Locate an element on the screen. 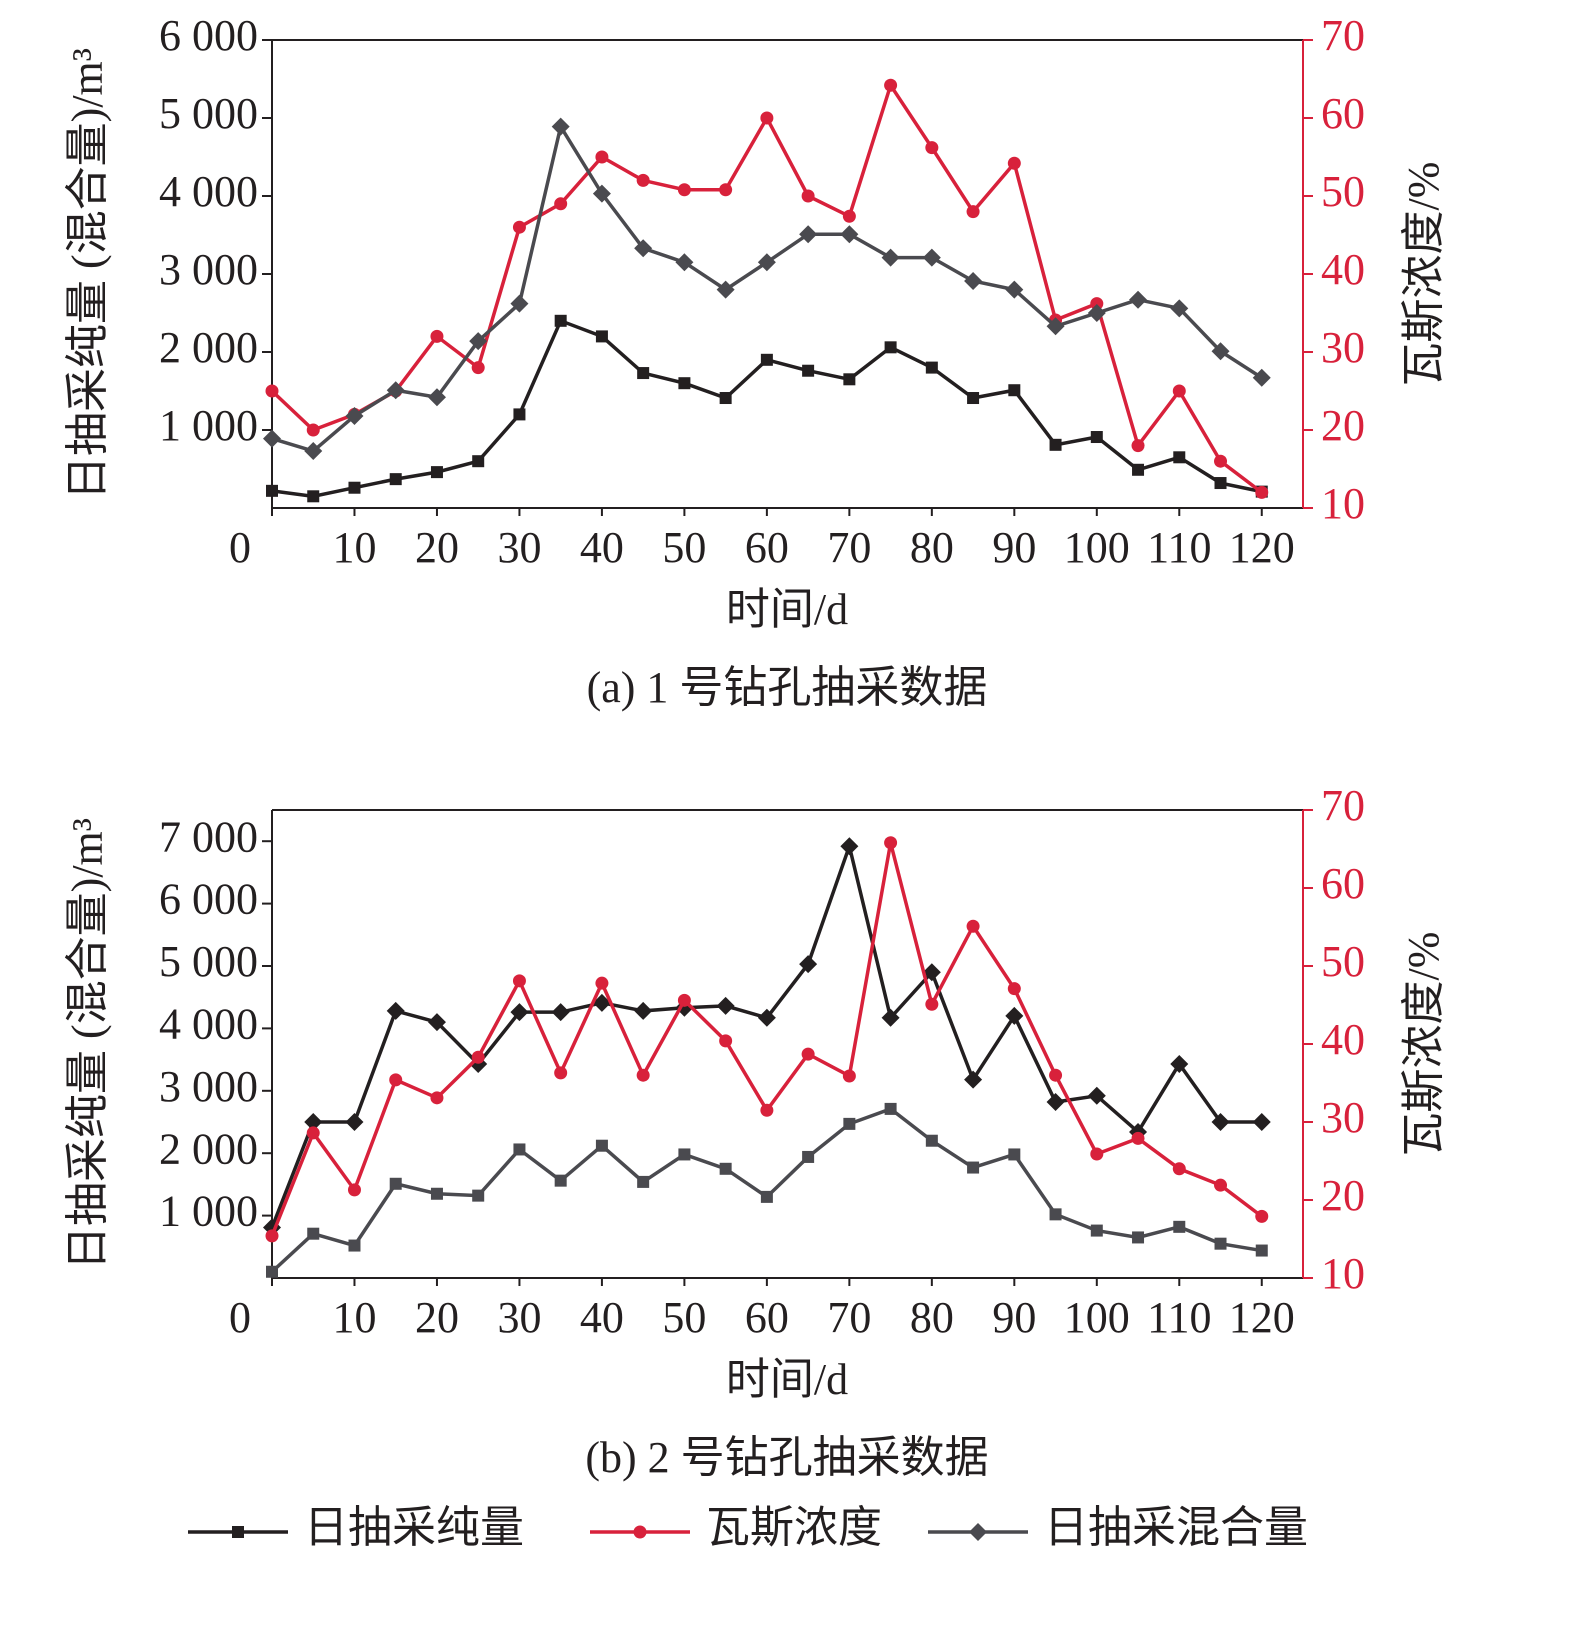 Image resolution: width=1575 pixels, height=1644 pixels. series-line is located at coordinates (766, 1190).